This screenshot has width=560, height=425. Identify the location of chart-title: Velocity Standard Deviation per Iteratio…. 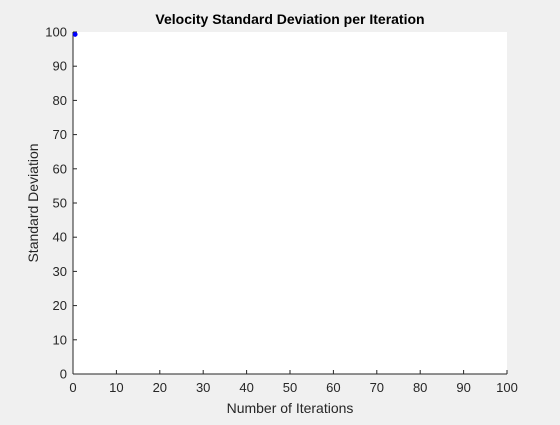
(289, 19).